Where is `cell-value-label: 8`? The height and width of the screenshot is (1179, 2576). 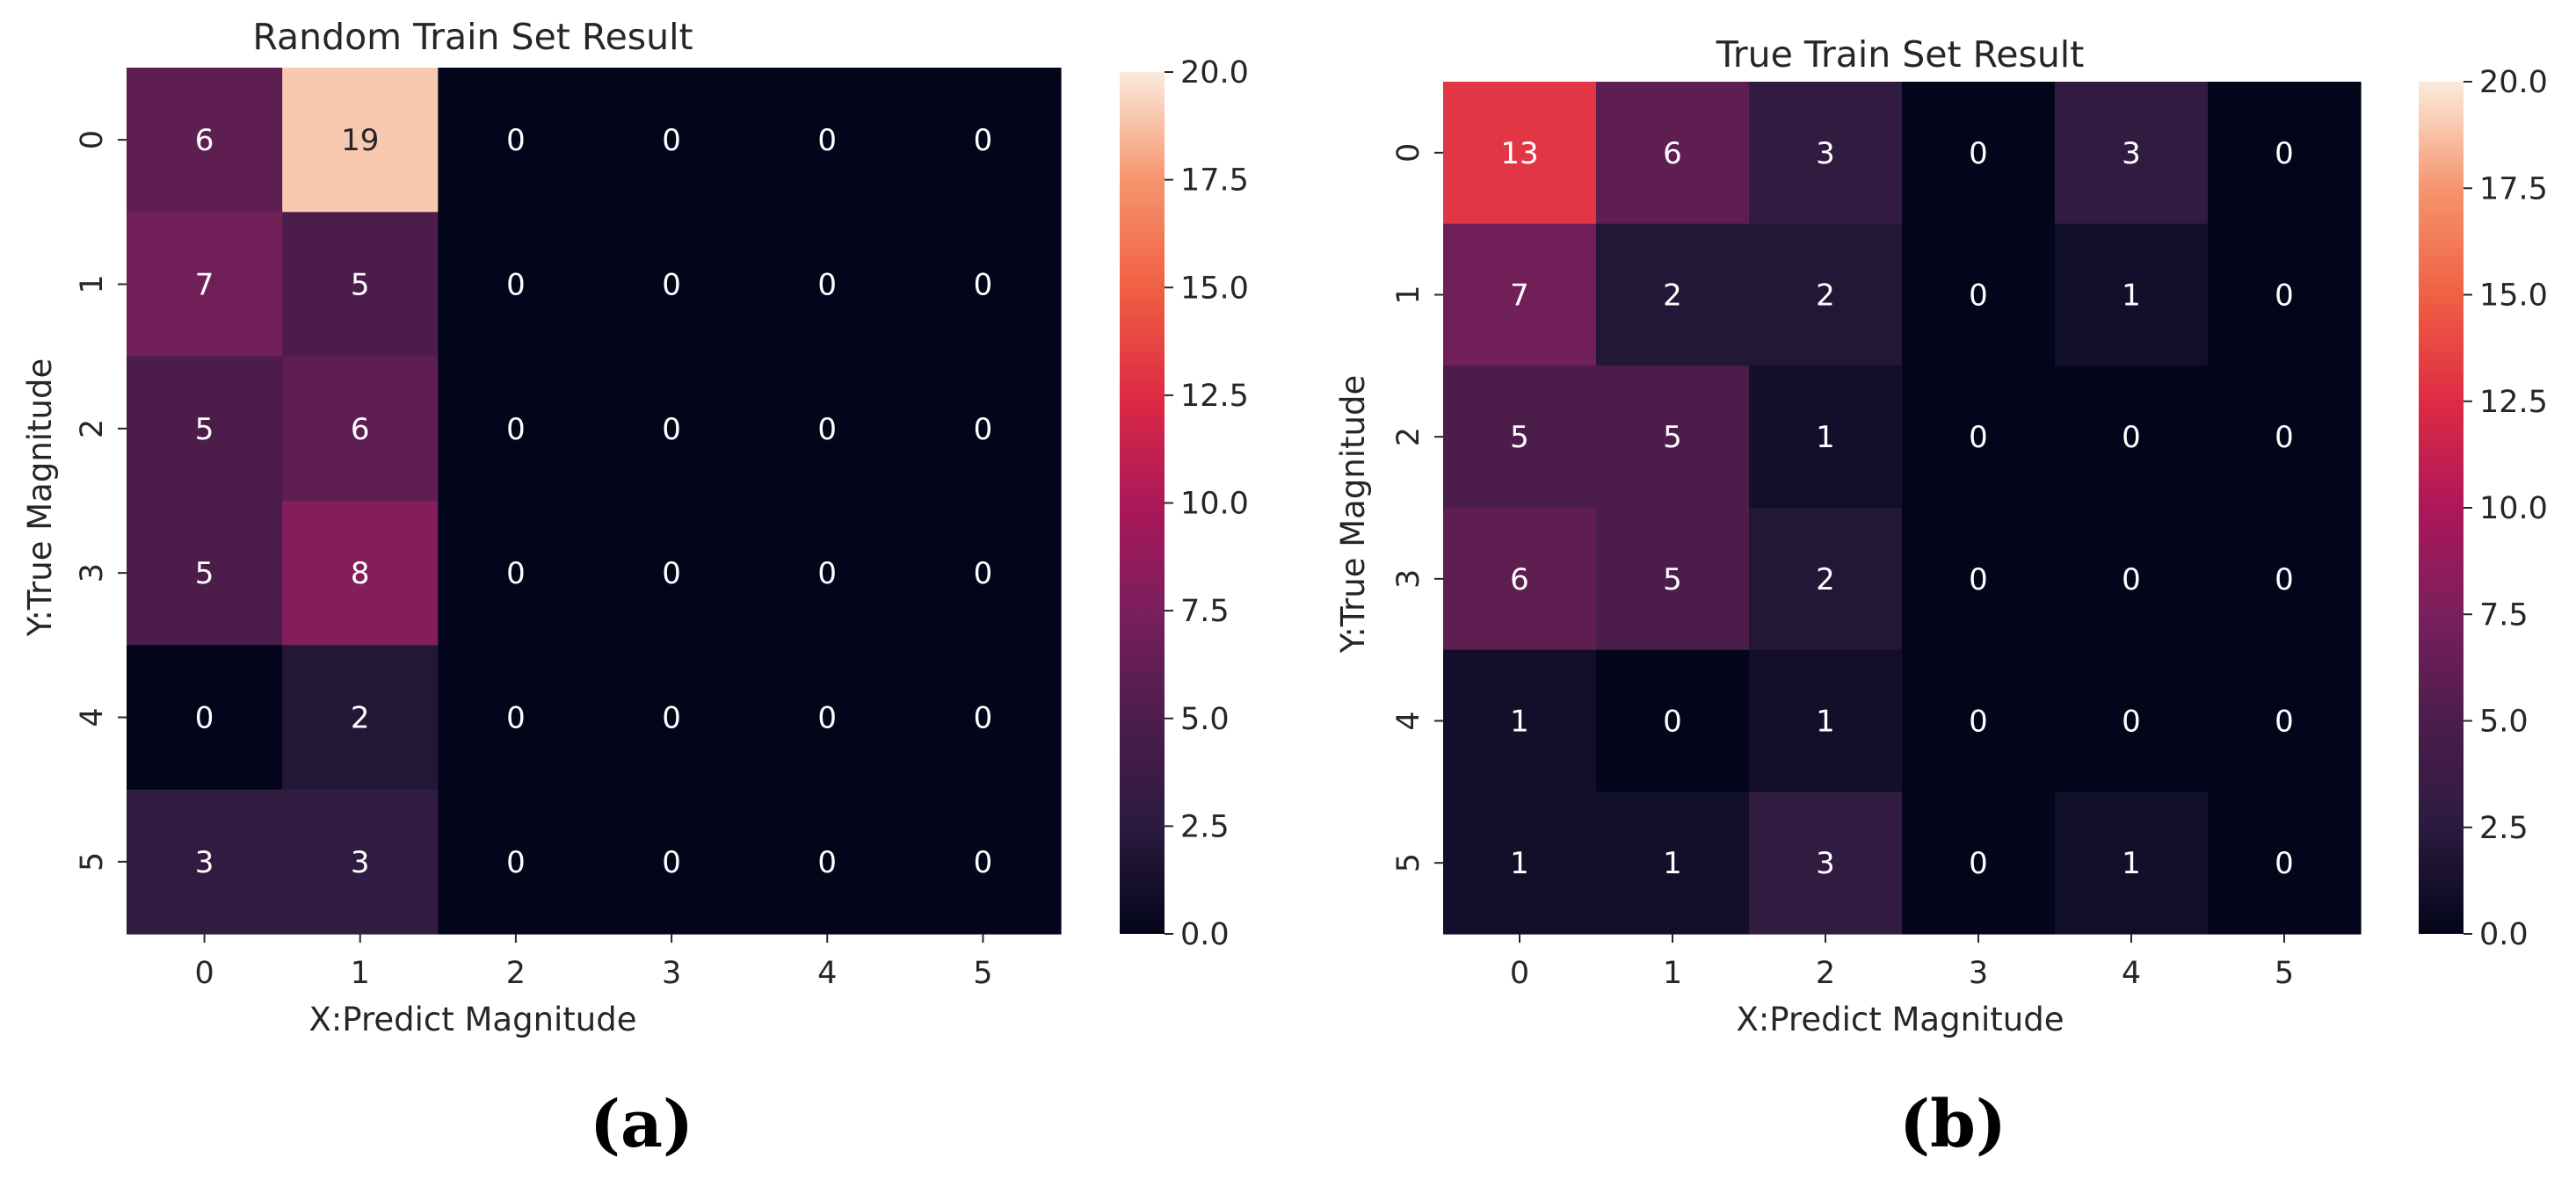
cell-value-label: 8 is located at coordinates (360, 573).